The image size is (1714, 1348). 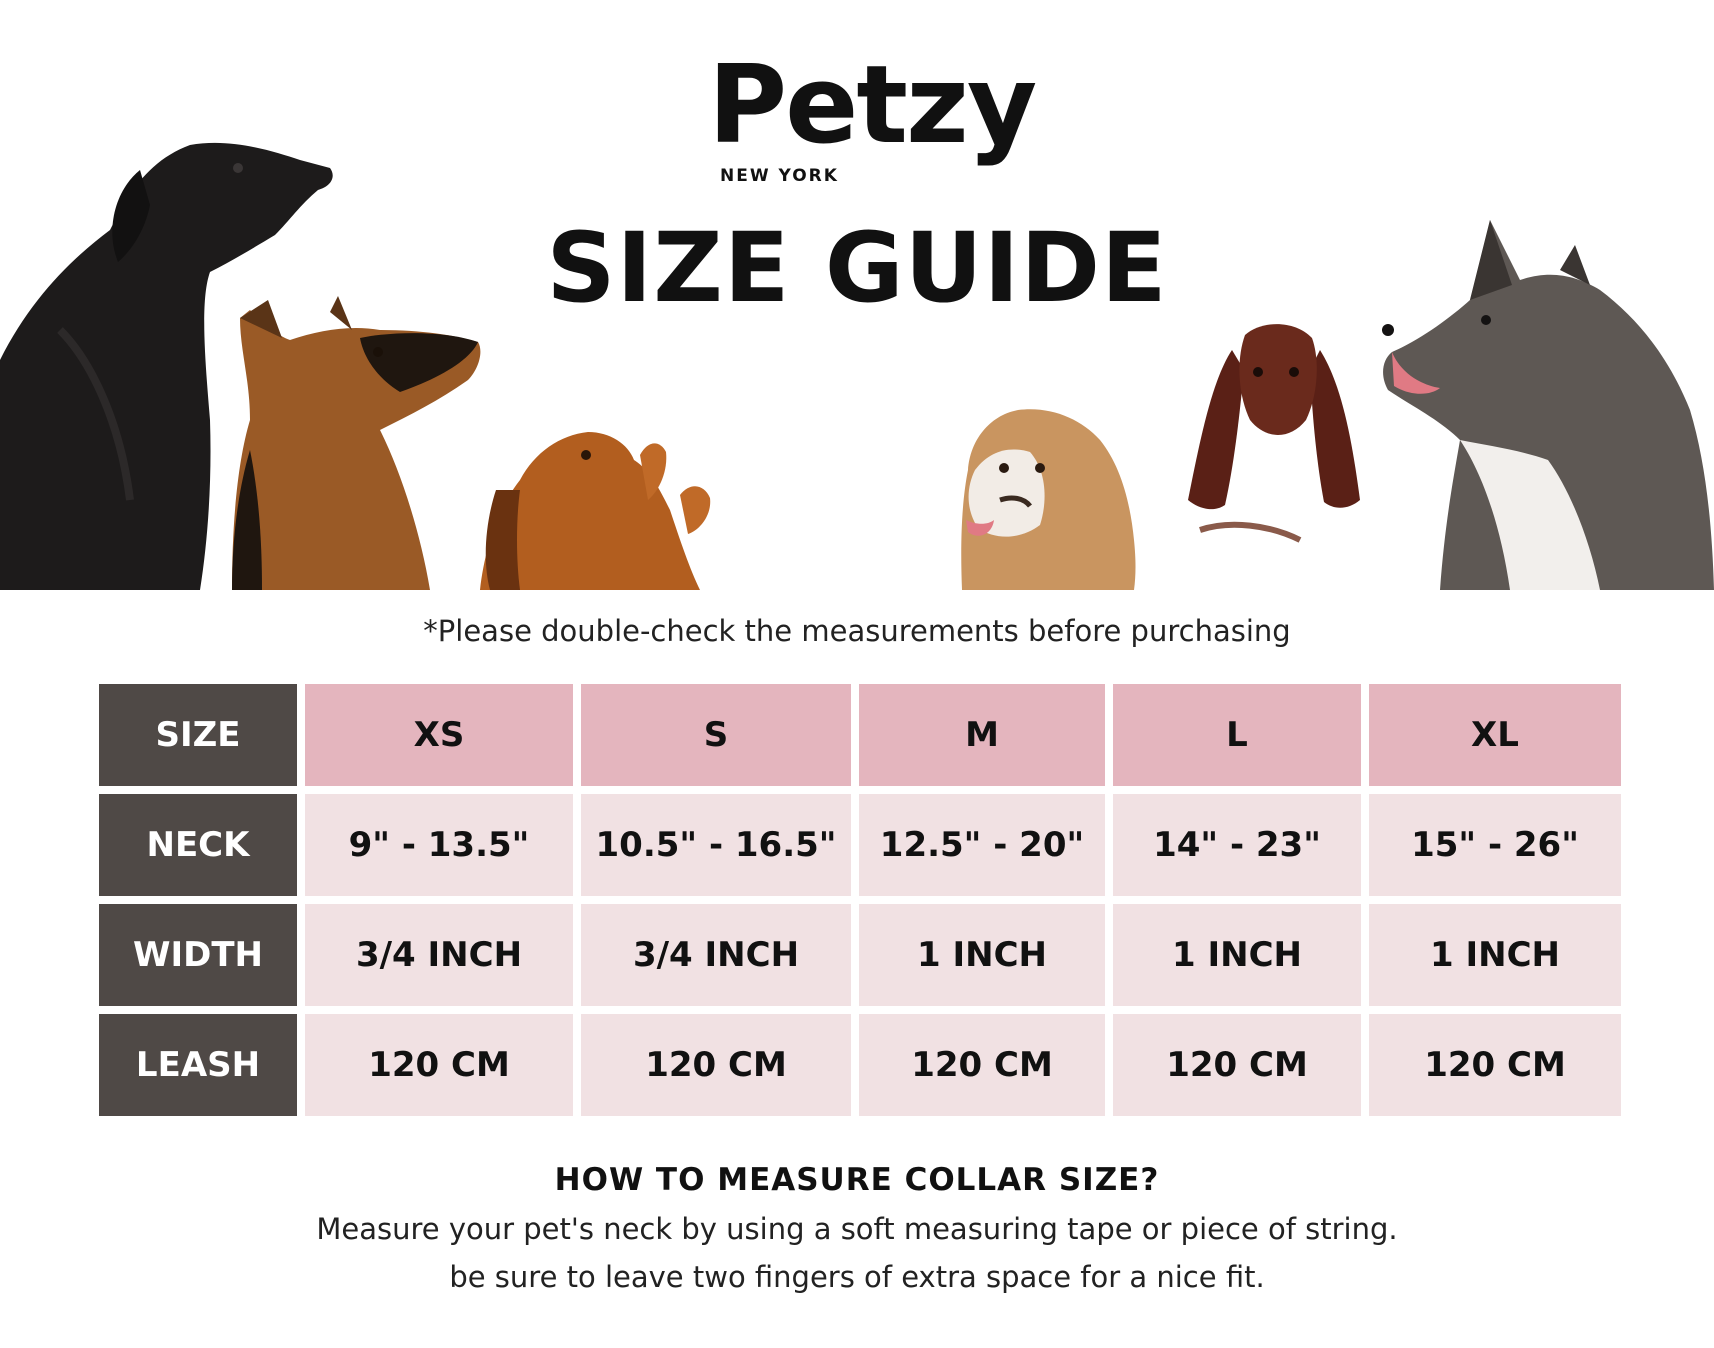 What do you see at coordinates (595, 511) in the screenshot?
I see `dachshund-image` at bounding box center [595, 511].